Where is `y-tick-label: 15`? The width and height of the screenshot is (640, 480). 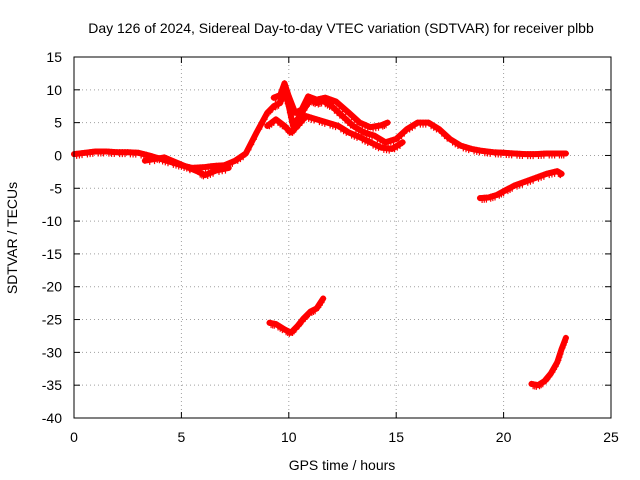 y-tick-label: 15 is located at coordinates (54, 57).